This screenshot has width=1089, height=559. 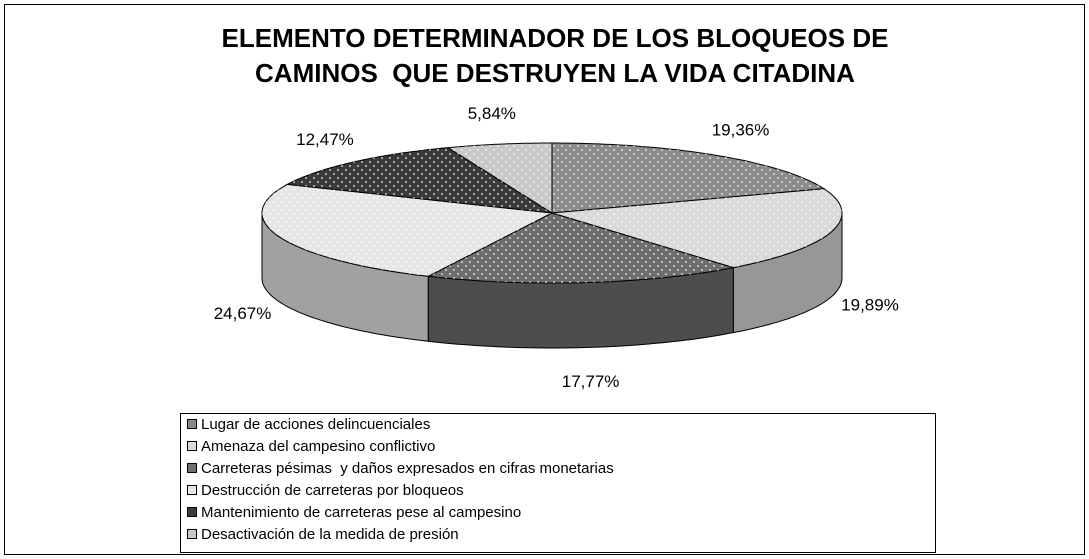 What do you see at coordinates (555, 73) in the screenshot?
I see `chart-title: CAMINOS QUE DESTRUYEN LA VIDA CITADINA` at bounding box center [555, 73].